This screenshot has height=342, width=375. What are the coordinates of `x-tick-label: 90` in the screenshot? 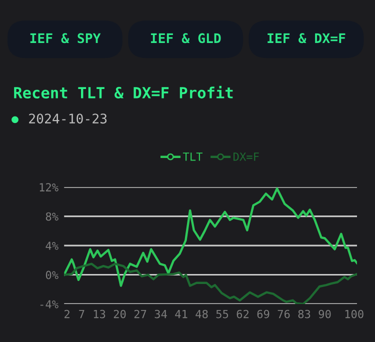 It's located at (324, 314).